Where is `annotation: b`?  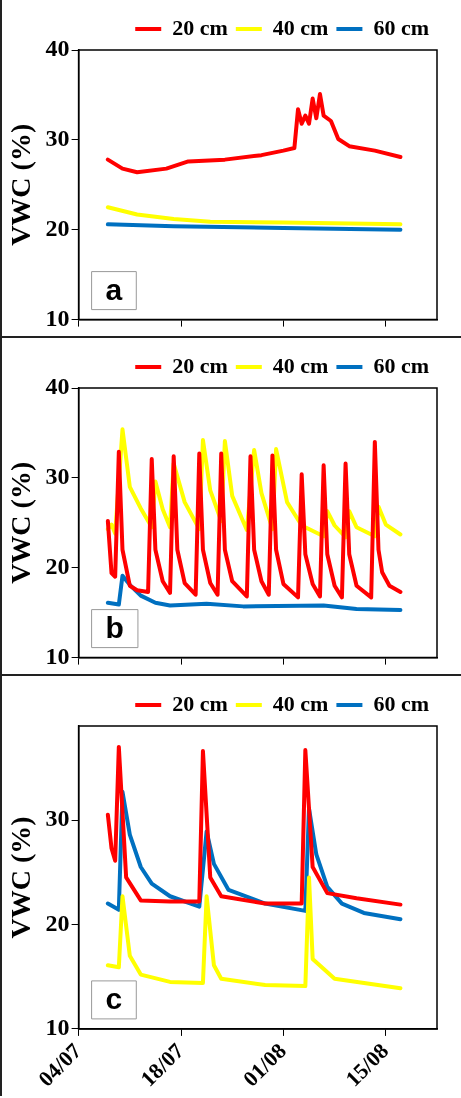
annotation: b is located at coordinates (114, 627).